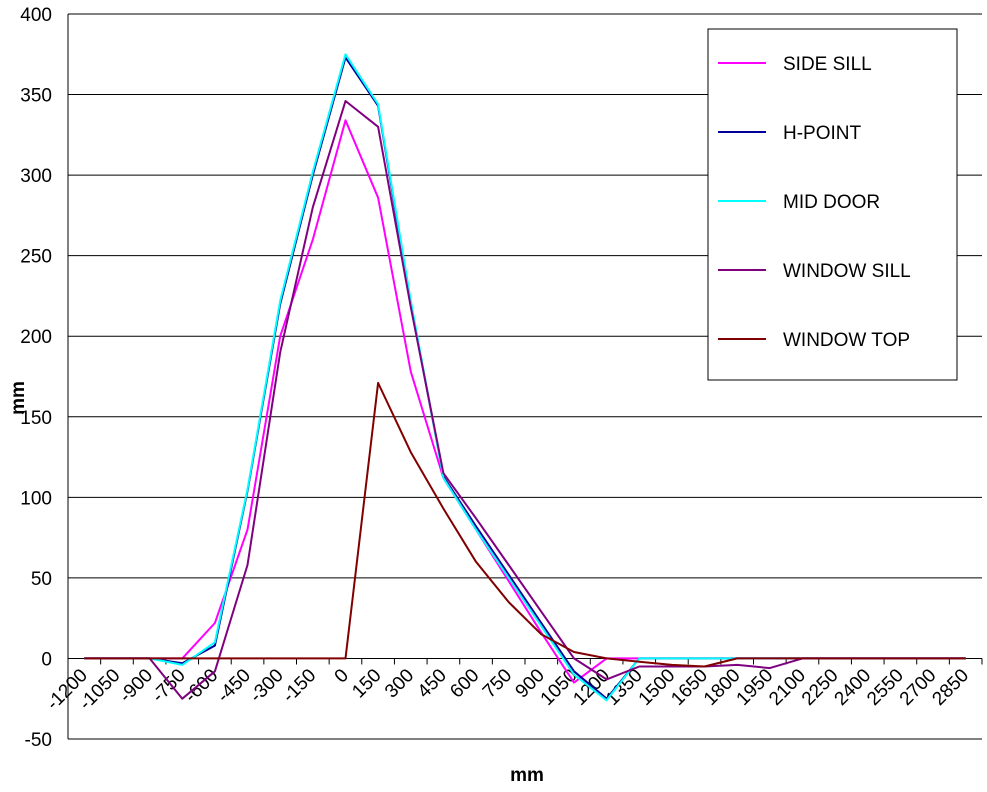 The width and height of the screenshot is (987, 792). What do you see at coordinates (689, 687) in the screenshot?
I see `x-tick-label: 1650` at bounding box center [689, 687].